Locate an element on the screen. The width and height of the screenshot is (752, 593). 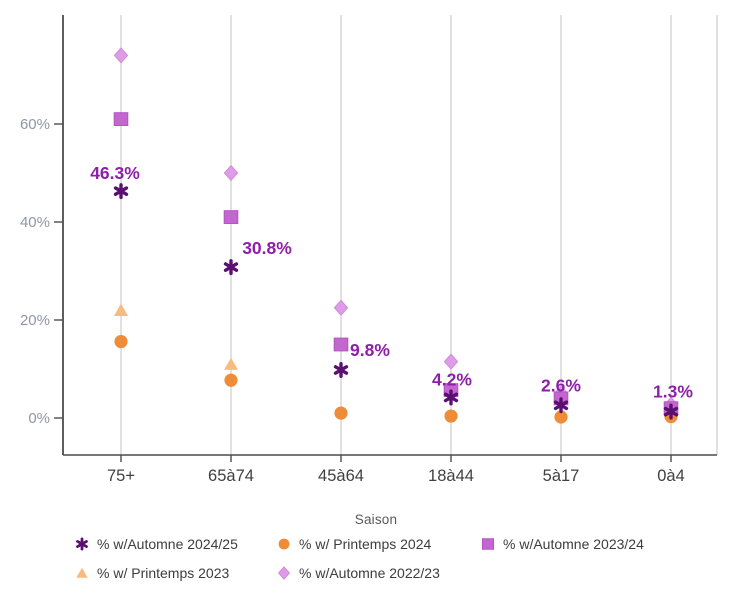
legend-item: % w/Automne 2023/24 is located at coordinates (595, 544).